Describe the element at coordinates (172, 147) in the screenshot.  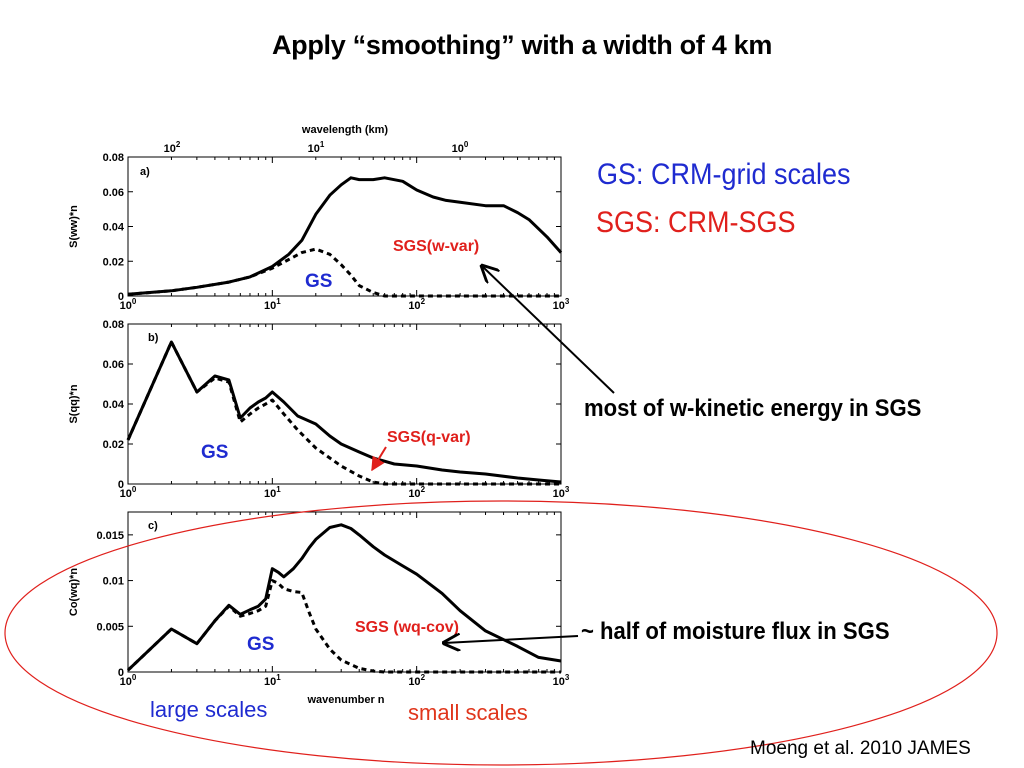
I see `top-tick-label: 10²` at that location.